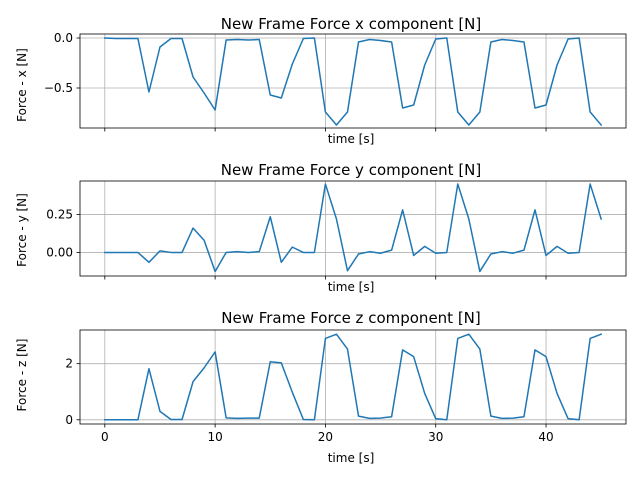 This screenshot has height=484, width=640. What do you see at coordinates (325, 437) in the screenshot?
I see `x-tick-label: 20` at bounding box center [325, 437].